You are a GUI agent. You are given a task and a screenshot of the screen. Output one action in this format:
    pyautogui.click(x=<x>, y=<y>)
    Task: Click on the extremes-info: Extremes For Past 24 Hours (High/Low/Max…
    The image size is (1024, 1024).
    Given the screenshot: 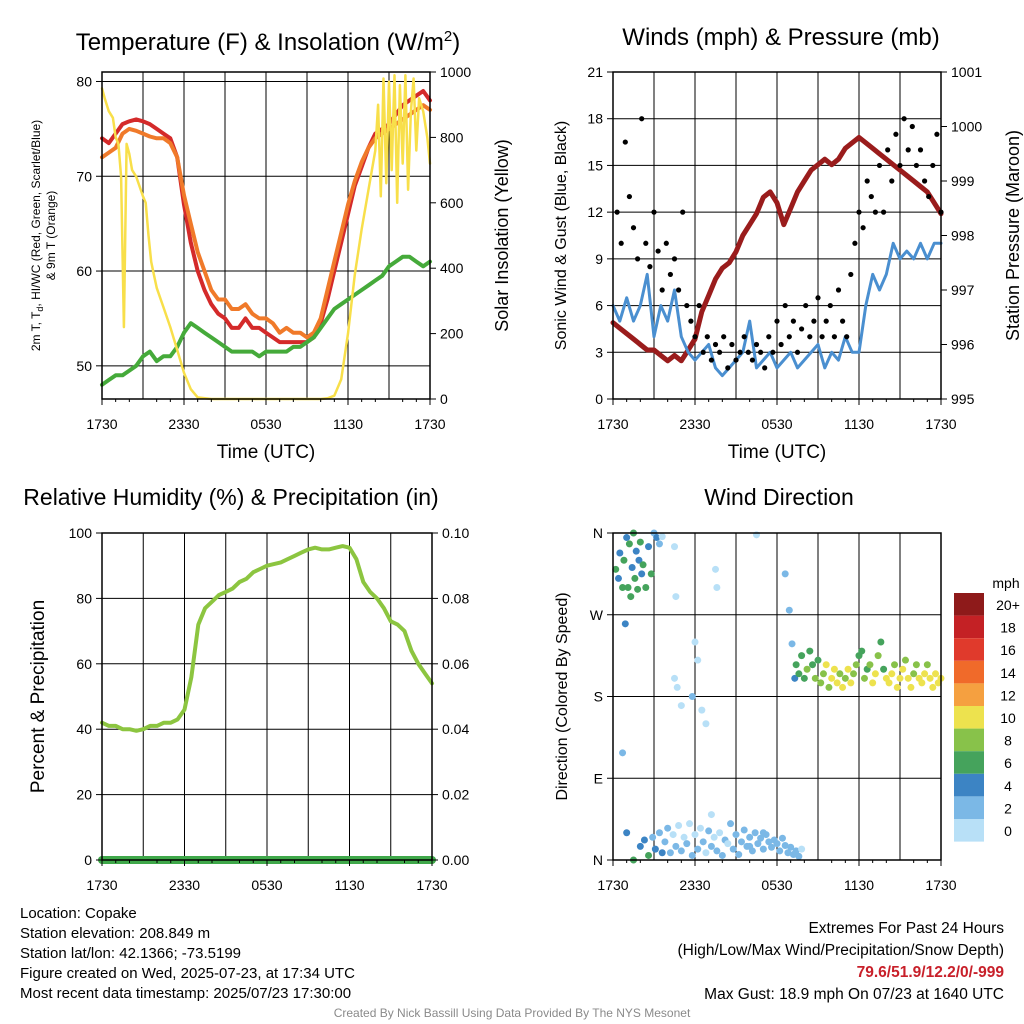 What is the action you would take?
    pyautogui.click(x=841, y=962)
    